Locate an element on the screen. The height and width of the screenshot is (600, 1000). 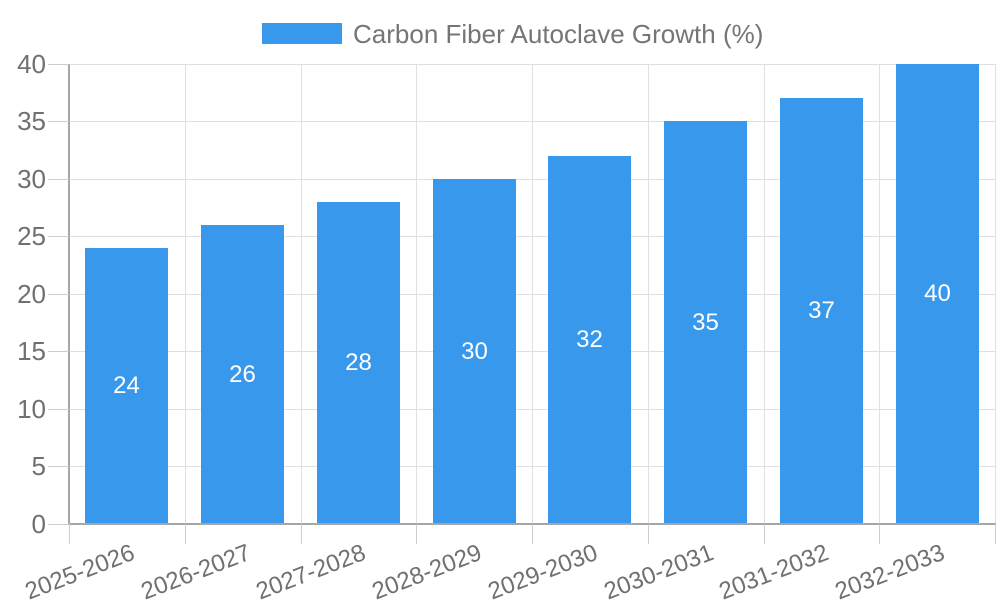
bar-value-label: 28 is located at coordinates (358, 362).